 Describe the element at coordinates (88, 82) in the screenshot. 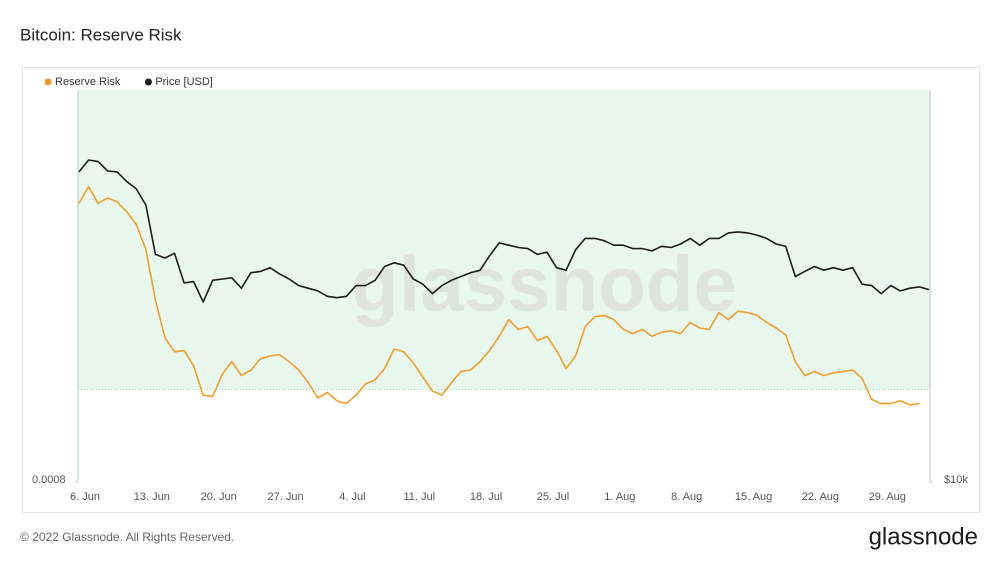

I see `legend-label: Reserve Risk` at that location.